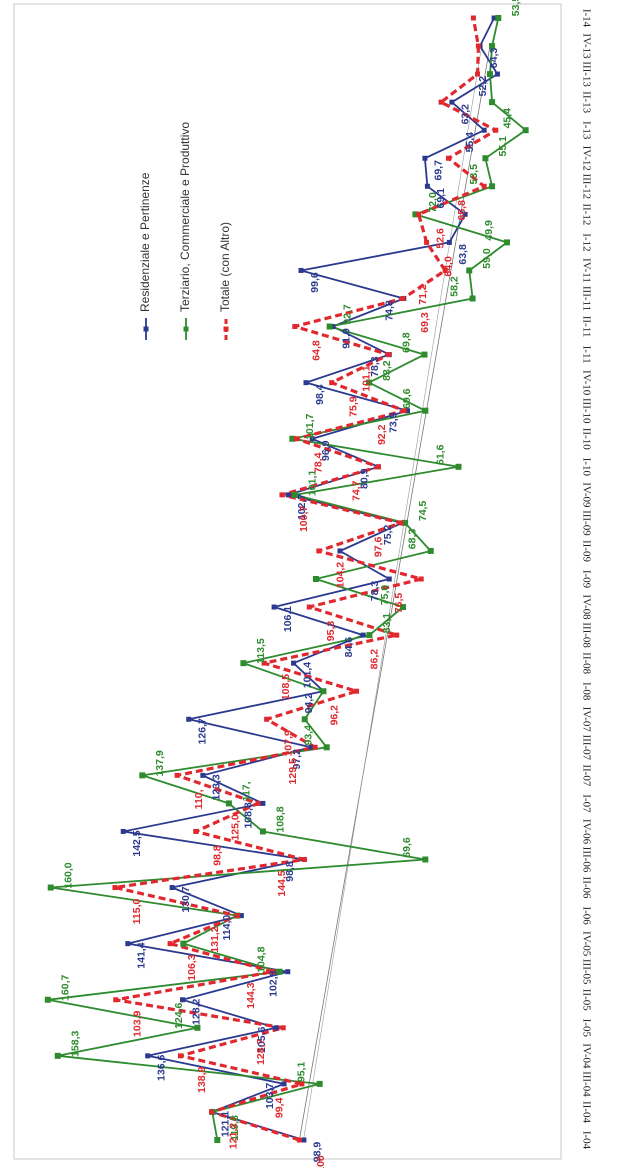 The height and width of the screenshot is (1168, 619). Describe the element at coordinates (317, 350) in the screenshot. I see `data-label: 64,8` at that location.